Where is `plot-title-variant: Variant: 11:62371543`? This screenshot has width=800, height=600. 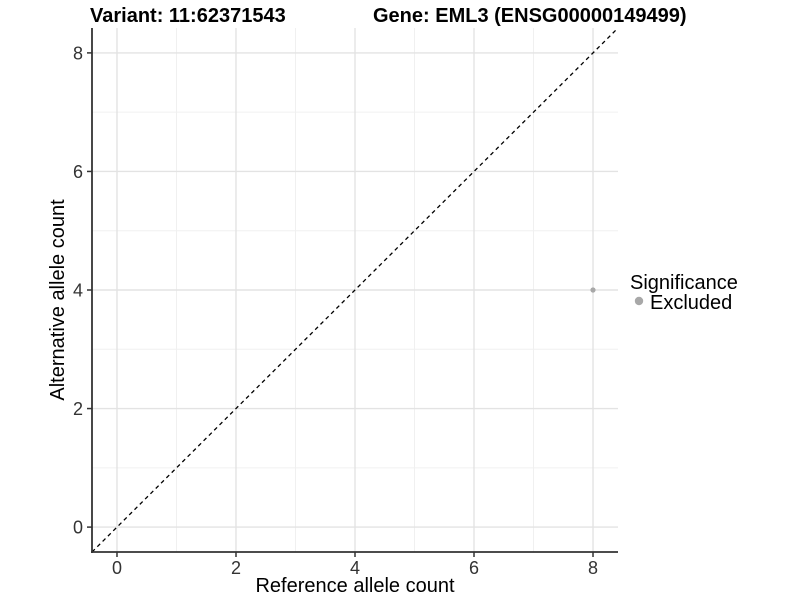
plot-title-variant: Variant: 11:62371543 is located at coordinates (188, 16).